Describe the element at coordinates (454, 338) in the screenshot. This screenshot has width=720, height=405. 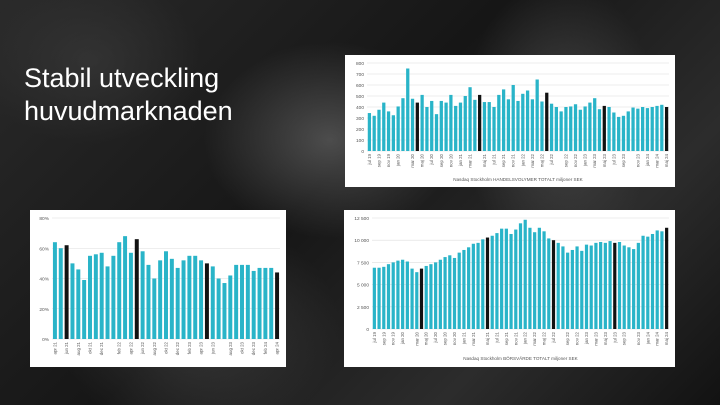
I see `x-tick-label: nov 20` at that location.